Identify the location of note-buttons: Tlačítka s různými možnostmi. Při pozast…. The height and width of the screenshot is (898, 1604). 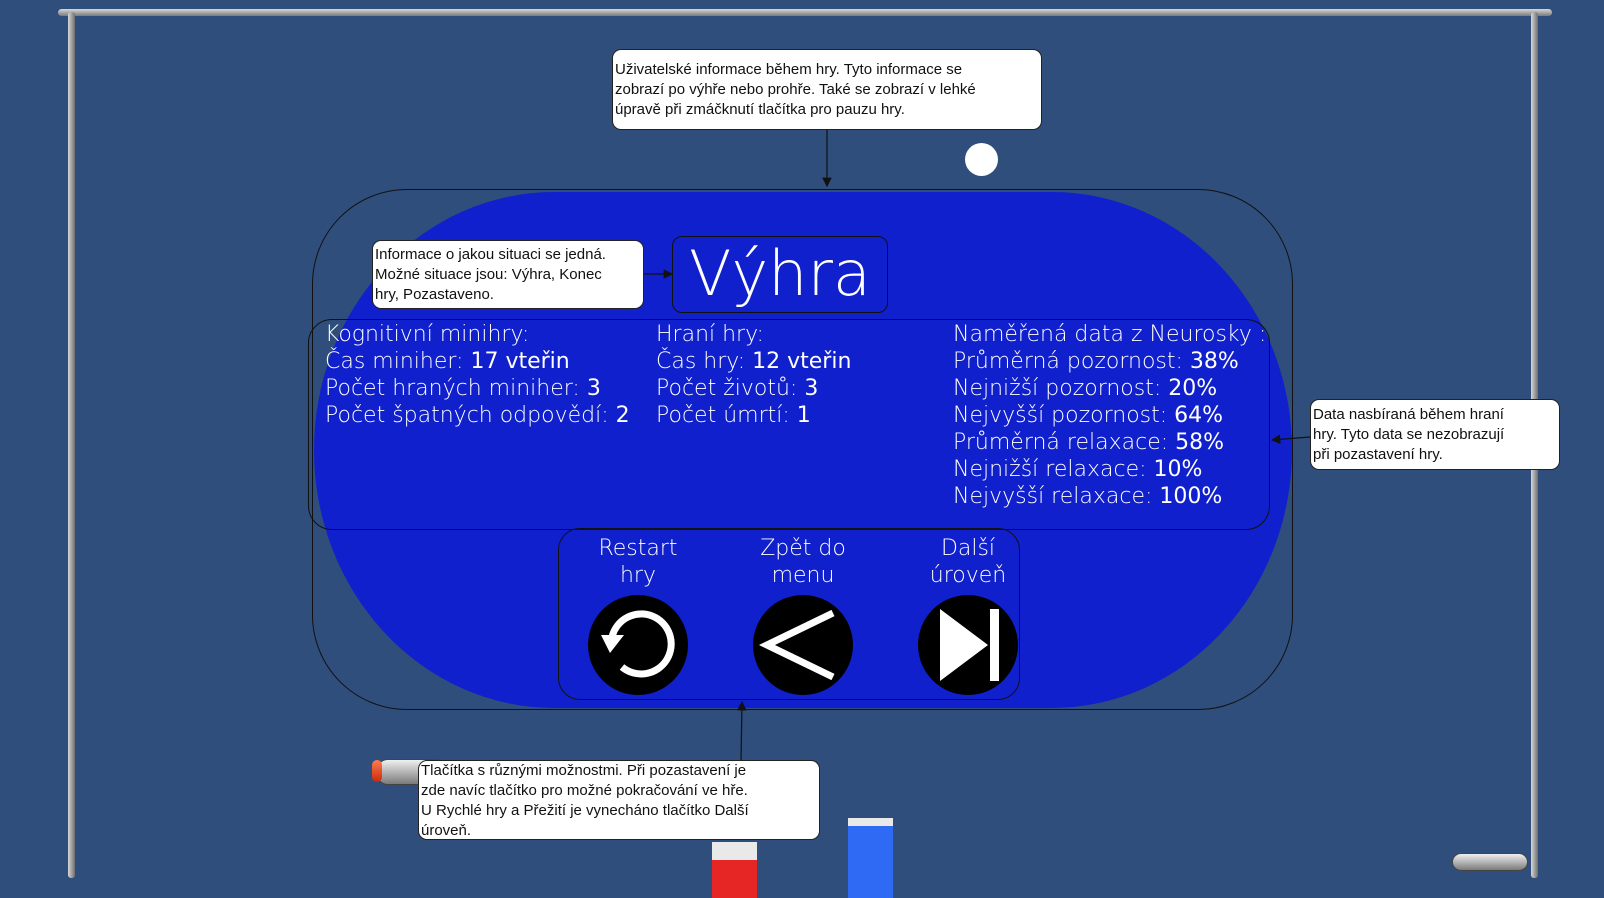
(619, 800).